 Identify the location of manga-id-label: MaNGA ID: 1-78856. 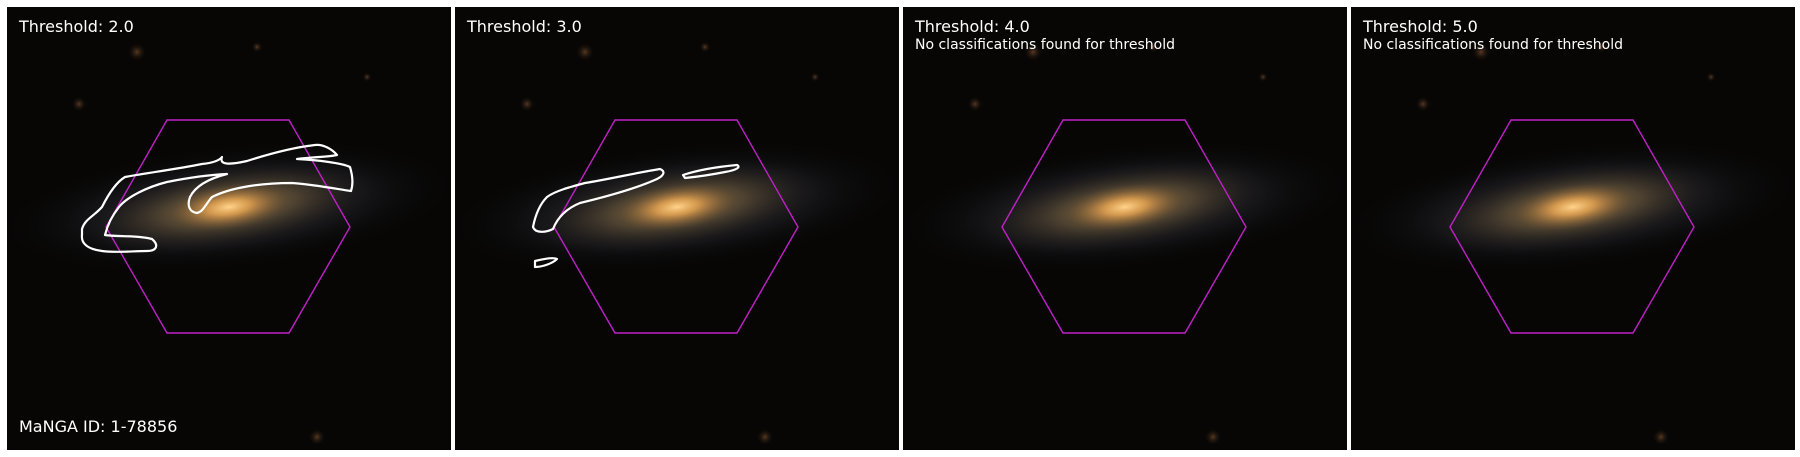
(98, 426).